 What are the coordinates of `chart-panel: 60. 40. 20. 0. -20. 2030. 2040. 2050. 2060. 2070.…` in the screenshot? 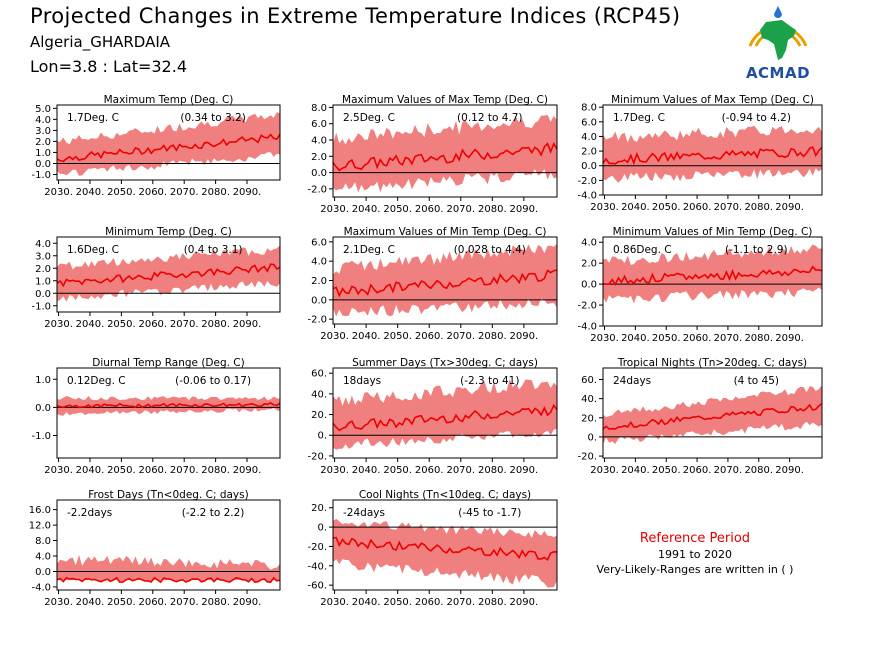 It's located at (700, 416).